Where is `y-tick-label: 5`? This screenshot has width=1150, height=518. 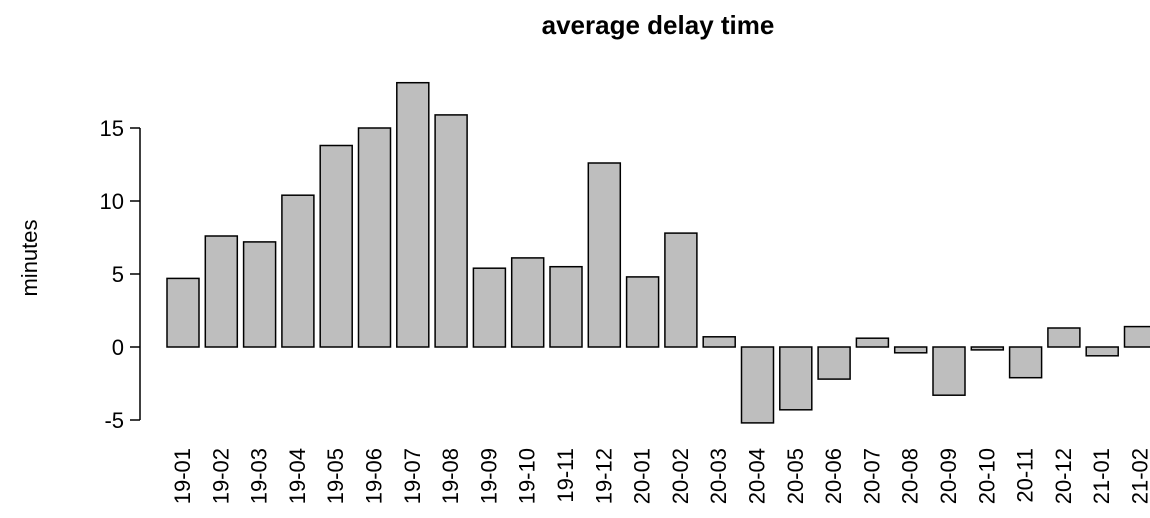 y-tick-label: 5 is located at coordinates (118, 274).